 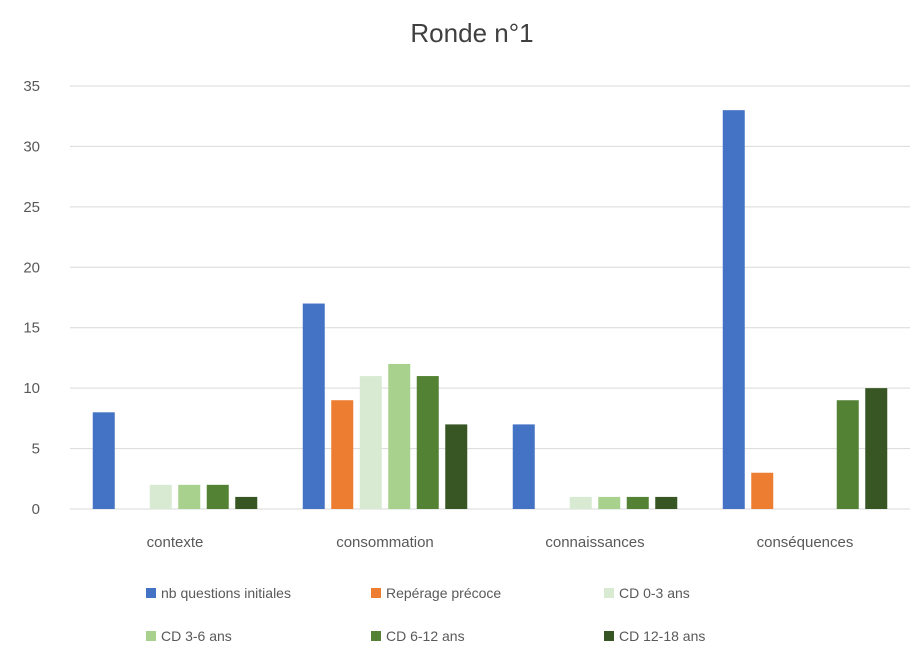 I want to click on y-tick-label: 0, so click(x=36, y=509).